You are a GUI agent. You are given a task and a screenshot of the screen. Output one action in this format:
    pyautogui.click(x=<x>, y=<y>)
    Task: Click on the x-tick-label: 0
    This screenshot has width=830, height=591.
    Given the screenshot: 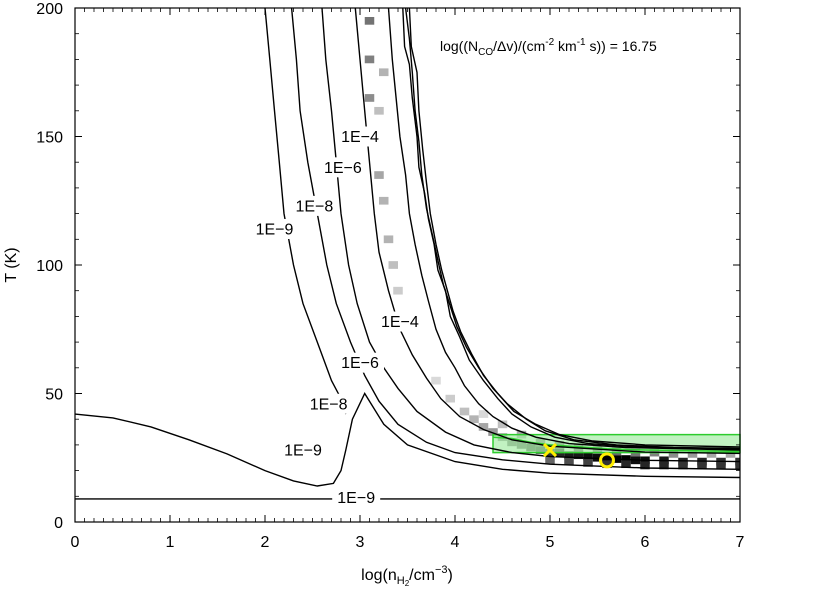 What is the action you would take?
    pyautogui.click(x=75, y=542)
    